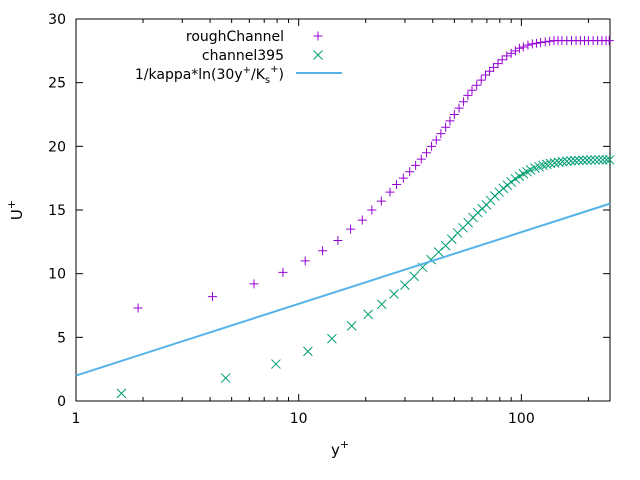 This screenshot has width=640, height=480. I want to click on legend-samples, so click(319, 52).